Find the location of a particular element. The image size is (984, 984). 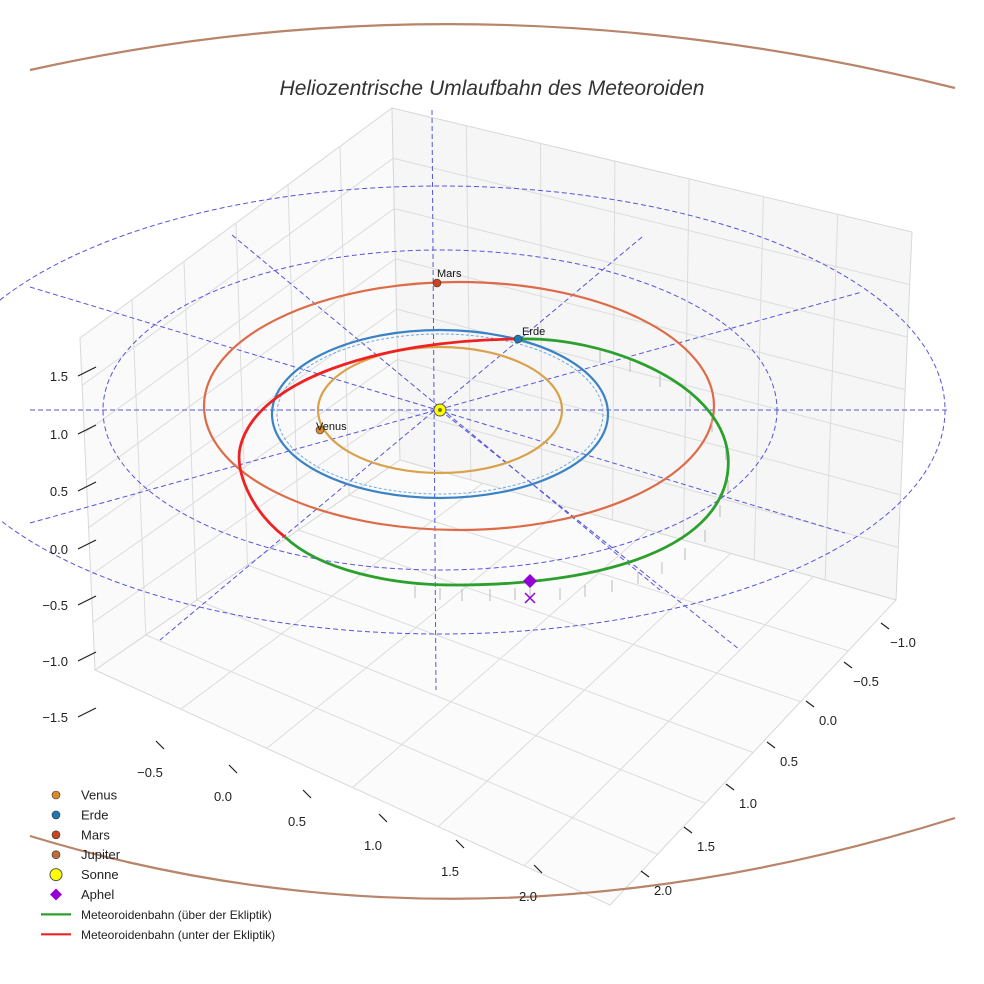

venus-label: Venus is located at coordinates (331, 427).